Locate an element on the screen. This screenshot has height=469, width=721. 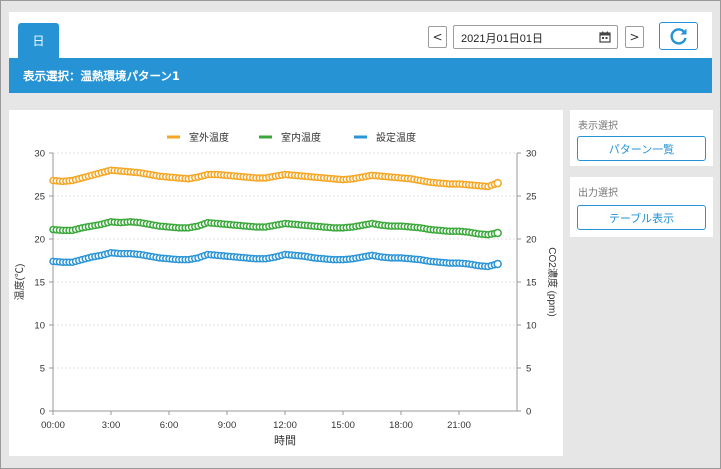
display-select-title: 表示選択 is located at coordinates (598, 126).